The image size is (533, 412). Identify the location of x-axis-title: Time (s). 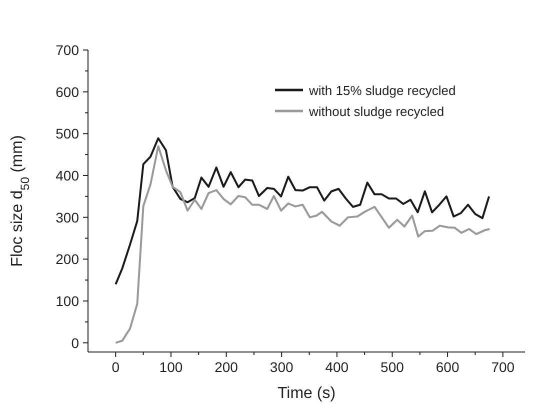
(306, 393).